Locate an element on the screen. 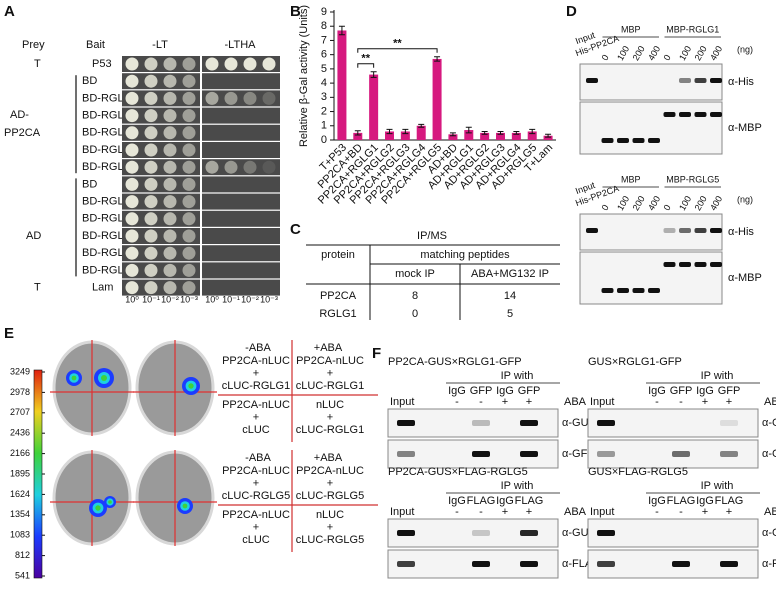 This screenshot has height=592, width=776. lane-label: GFP is located at coordinates (681, 391).